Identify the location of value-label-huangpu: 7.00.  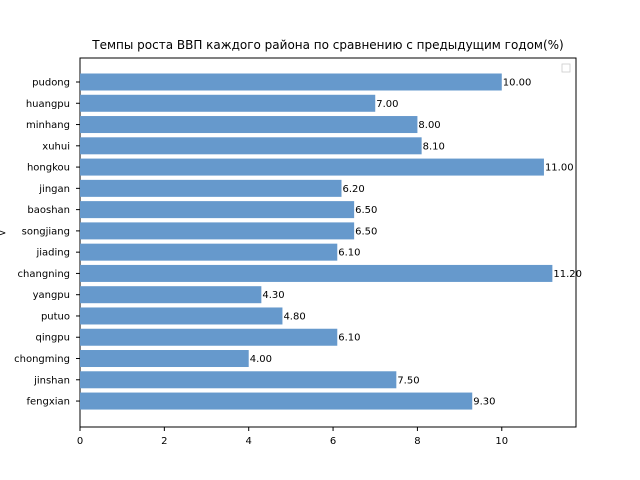
(387, 104).